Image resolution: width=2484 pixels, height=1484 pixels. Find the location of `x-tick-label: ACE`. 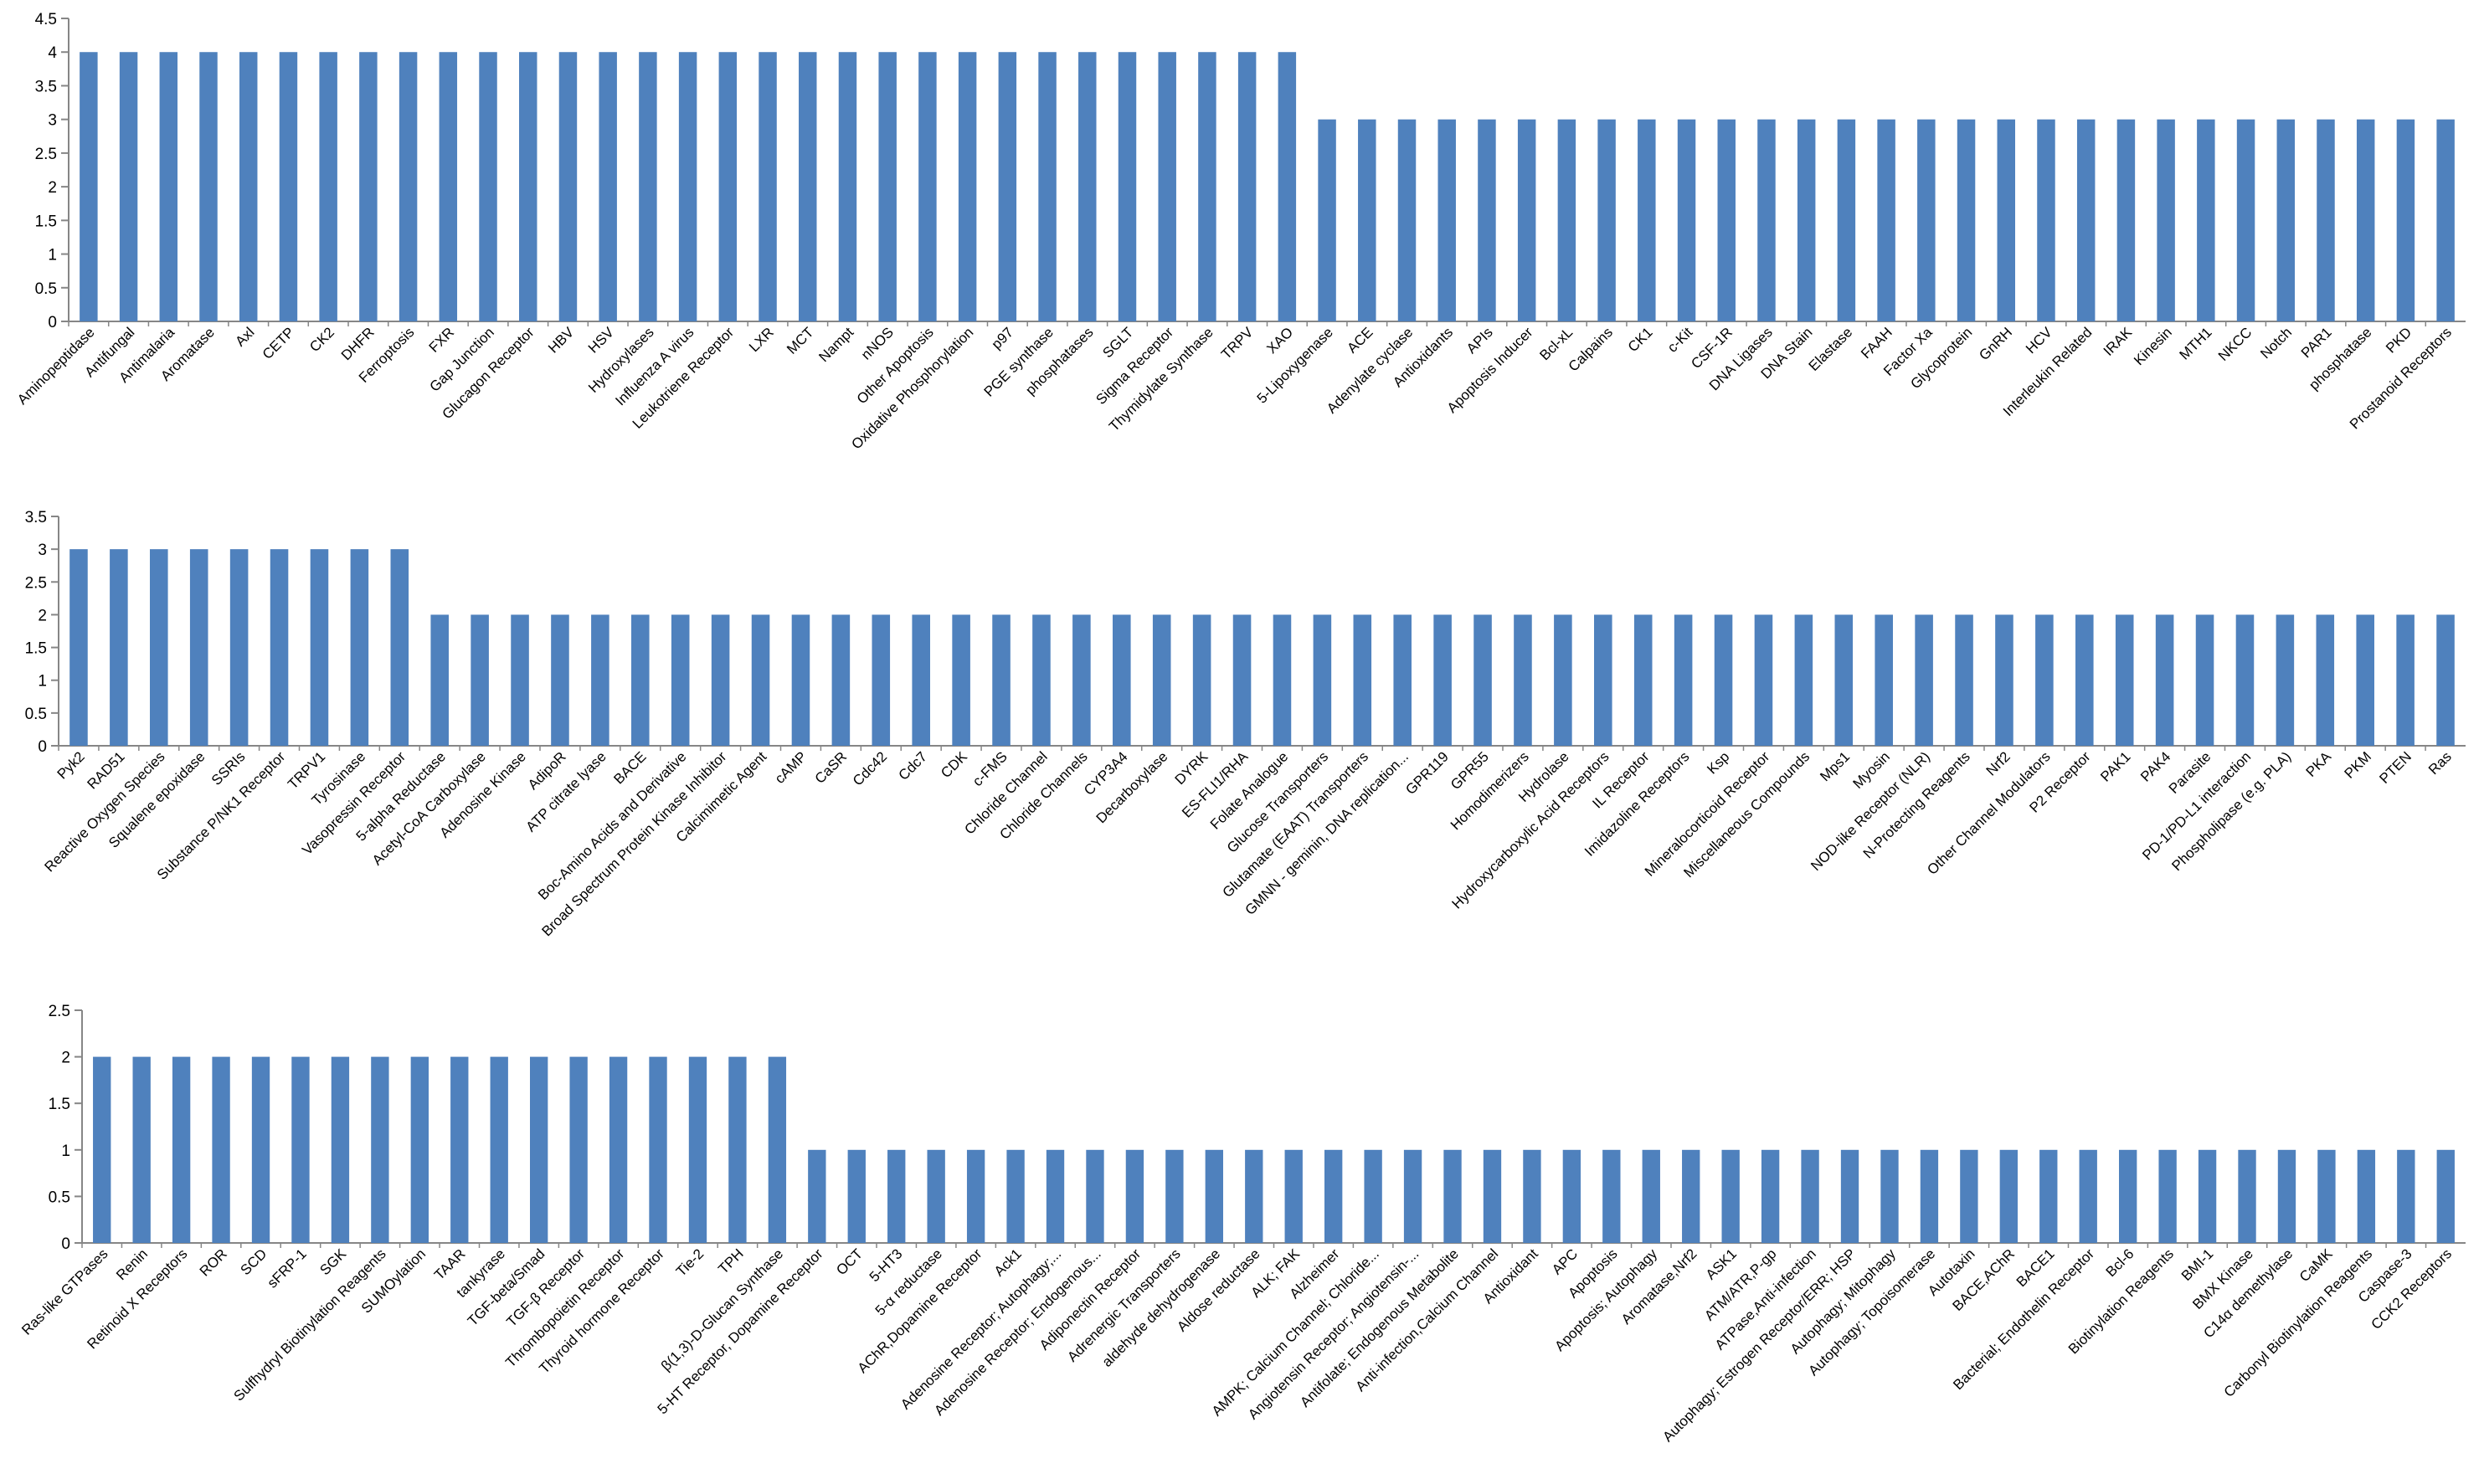

x-tick-label: ACE is located at coordinates (1360, 340).